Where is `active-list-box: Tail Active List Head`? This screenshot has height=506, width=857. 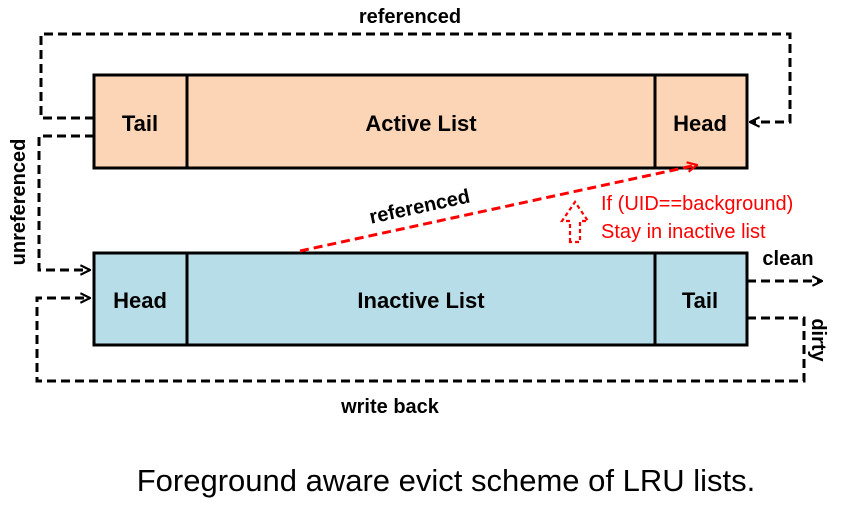 active-list-box: Tail Active List Head is located at coordinates (420, 121).